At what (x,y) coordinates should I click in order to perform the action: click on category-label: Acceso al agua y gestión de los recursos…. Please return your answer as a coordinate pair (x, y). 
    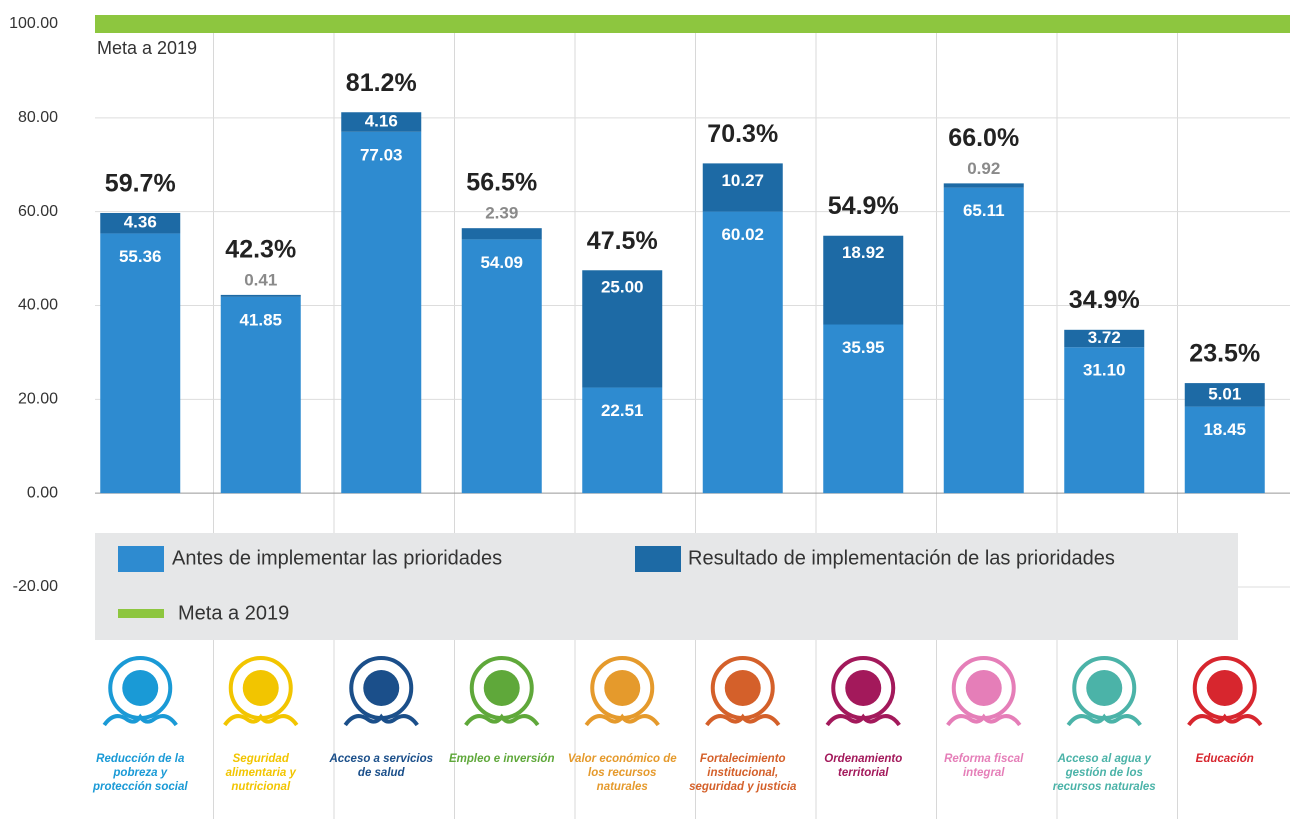
    Looking at the image, I should click on (1104, 773).